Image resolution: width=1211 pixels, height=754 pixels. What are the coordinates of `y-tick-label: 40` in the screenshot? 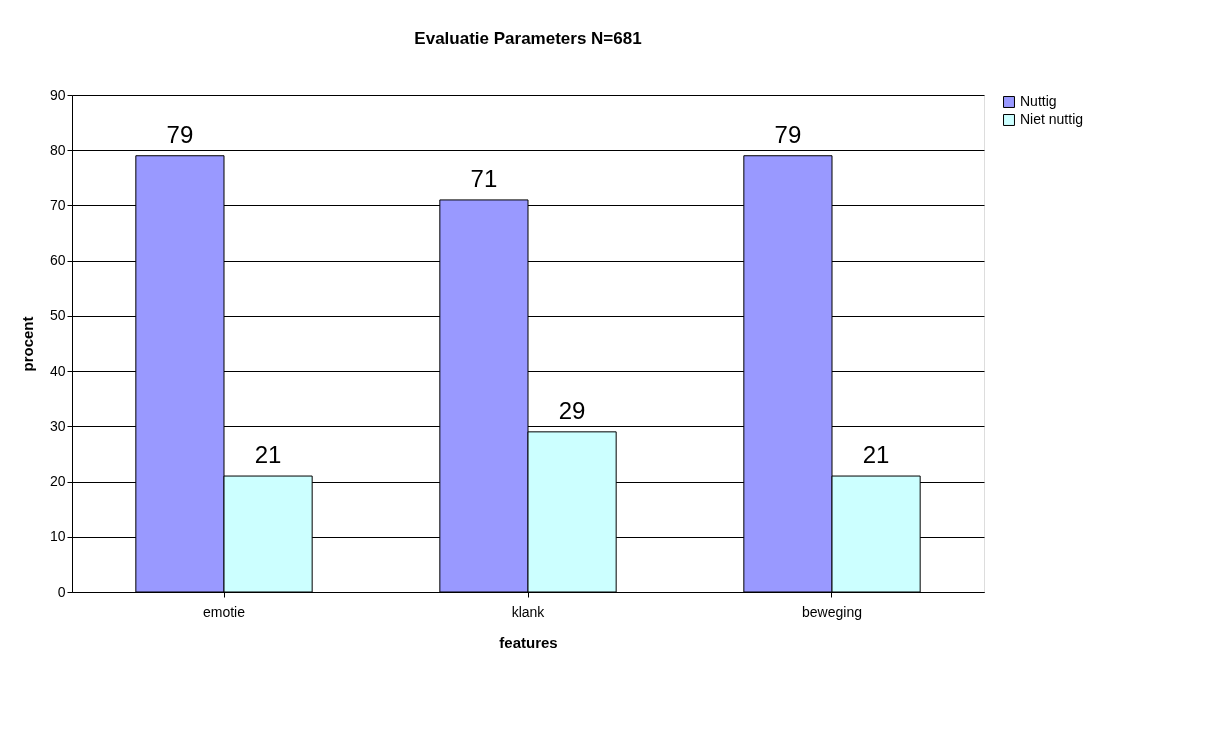 It's located at (57, 370).